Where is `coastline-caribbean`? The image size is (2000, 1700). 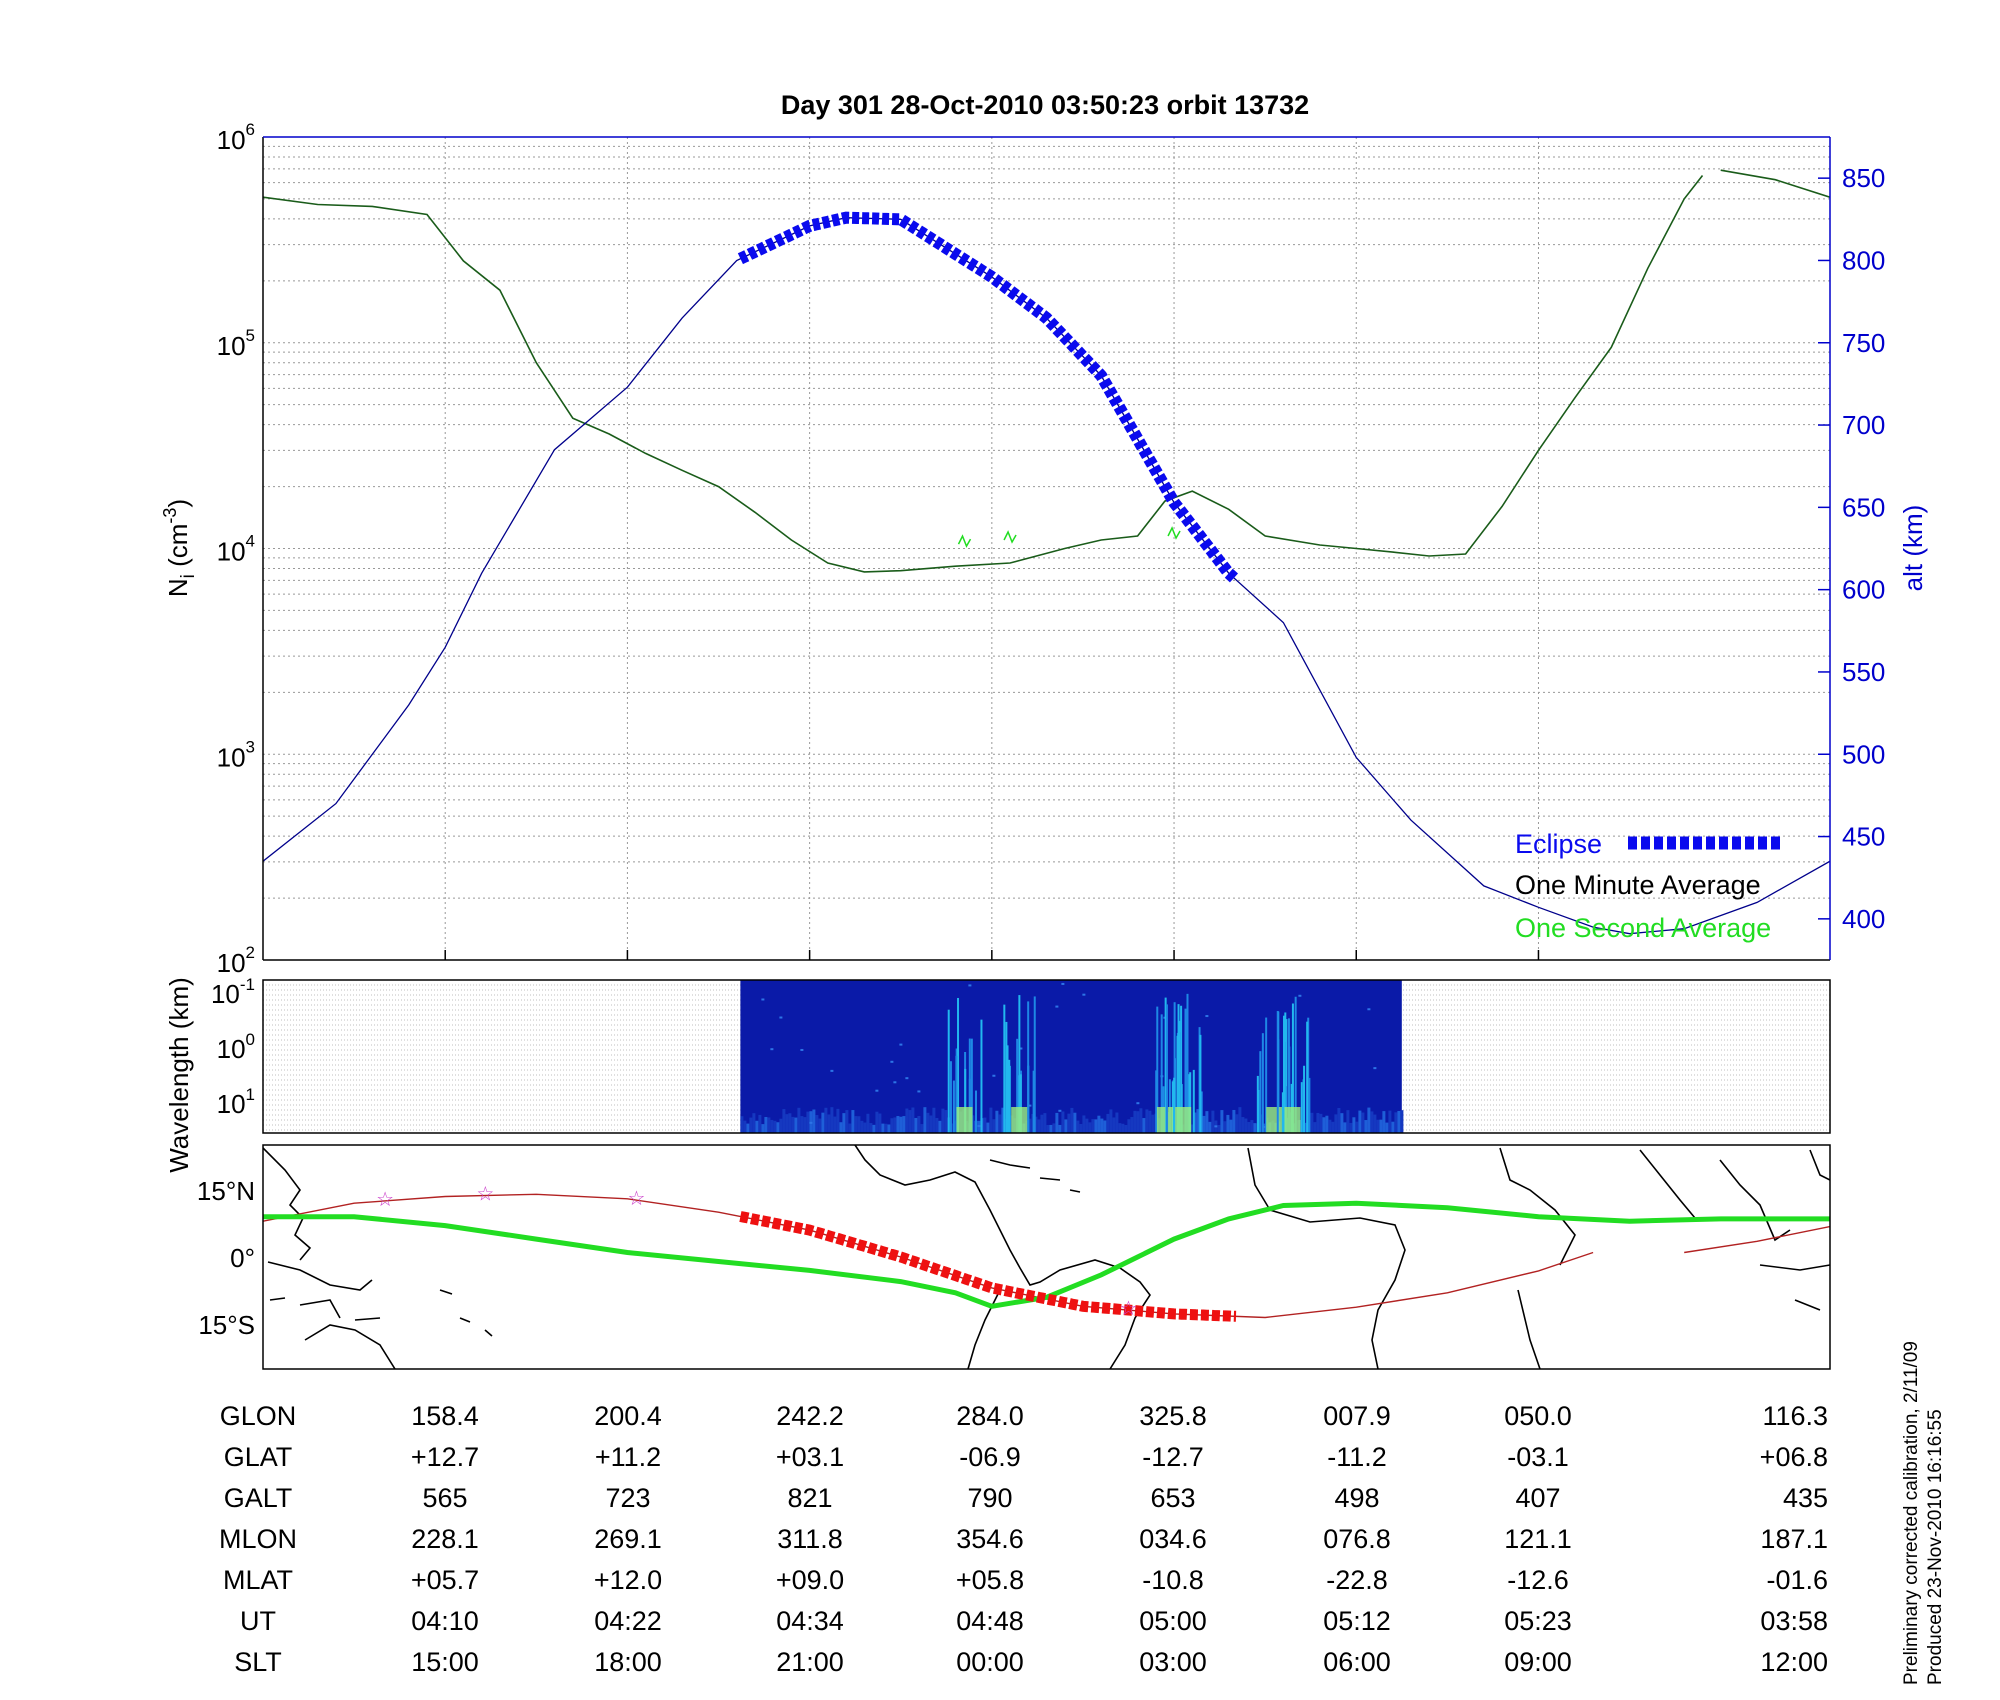 coastline-caribbean is located at coordinates (1035, 1176).